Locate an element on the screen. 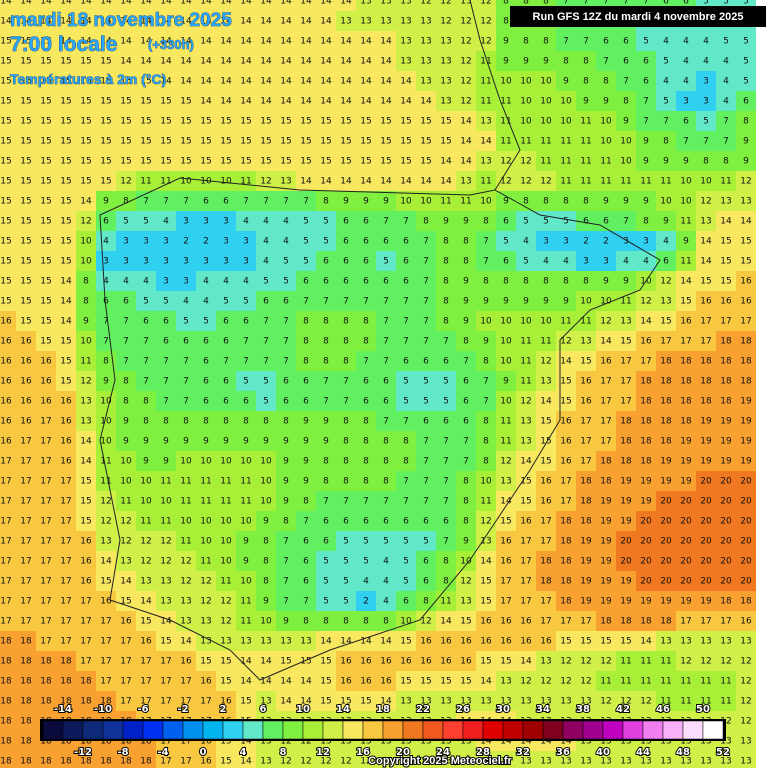  legend-label: 38 is located at coordinates (583, 709).